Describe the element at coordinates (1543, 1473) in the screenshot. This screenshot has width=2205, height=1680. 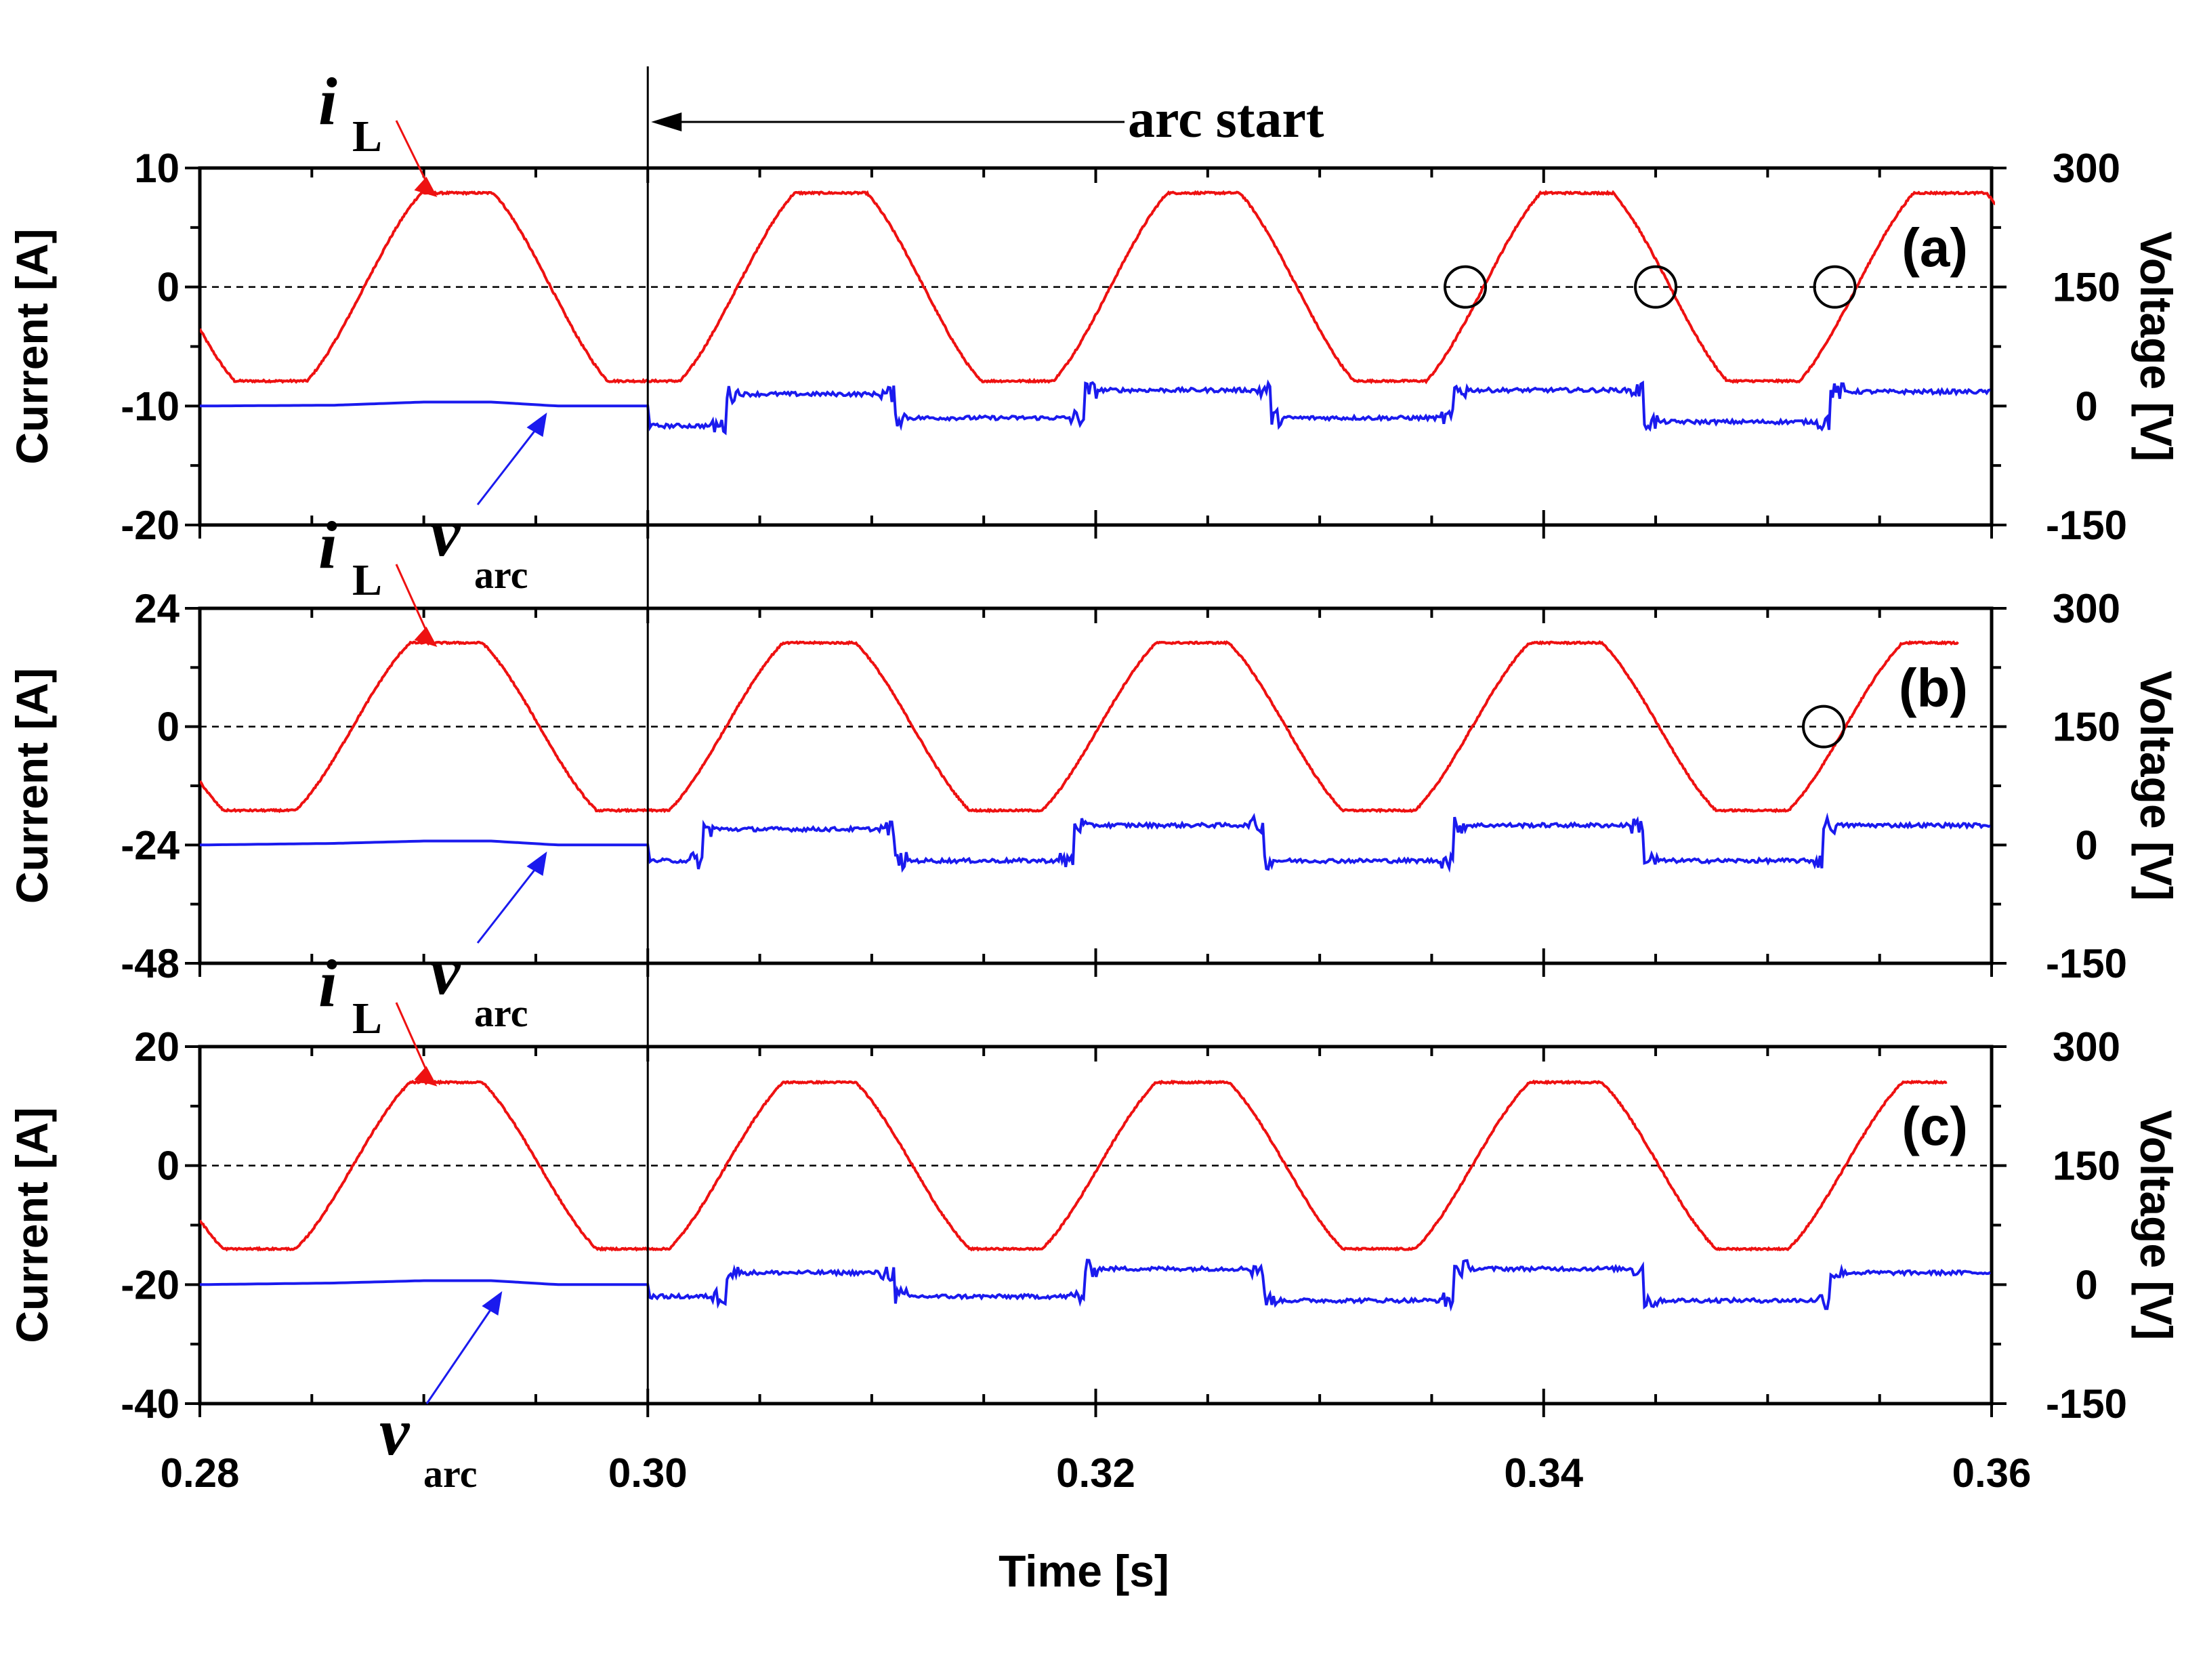
I see `x-tick-label: 0.34` at that location.